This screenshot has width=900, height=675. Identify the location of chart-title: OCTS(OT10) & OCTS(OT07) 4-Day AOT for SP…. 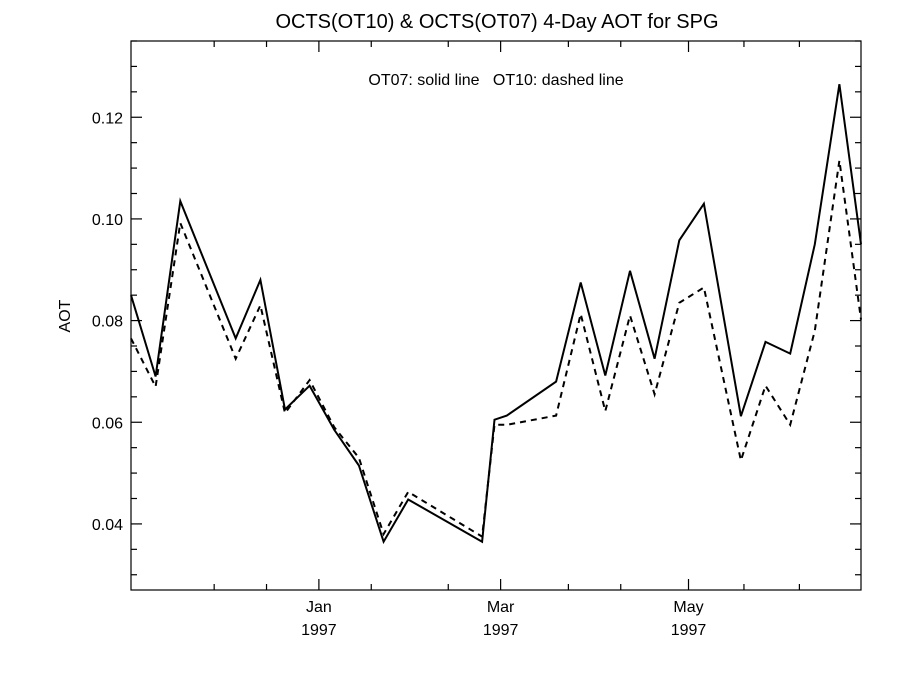
(496, 22).